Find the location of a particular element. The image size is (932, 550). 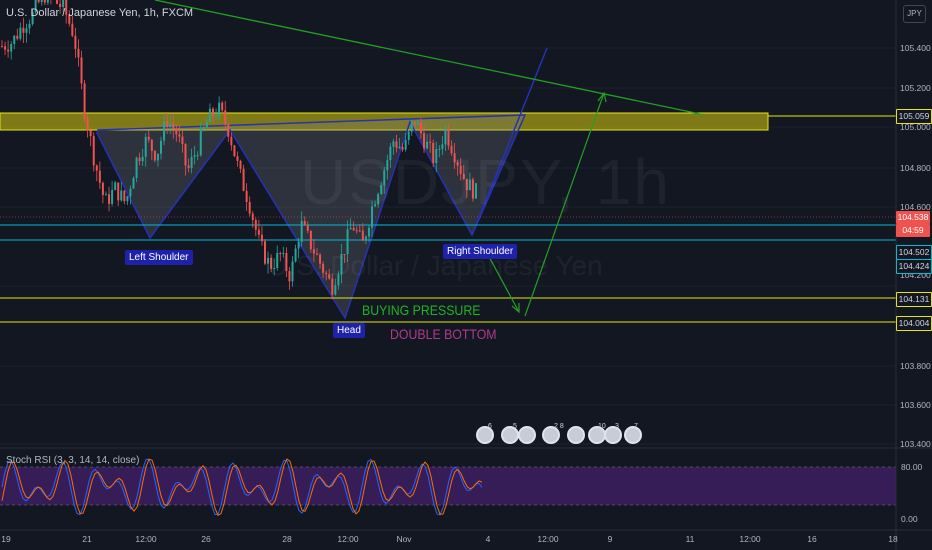

left-shoulder-label: Left Shoulder is located at coordinates (159, 257).